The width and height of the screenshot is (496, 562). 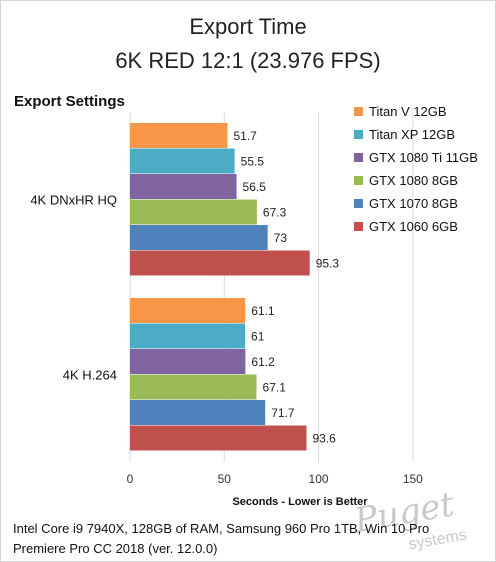 What do you see at coordinates (263, 311) in the screenshot?
I see `bar-value-label: 61.1` at bounding box center [263, 311].